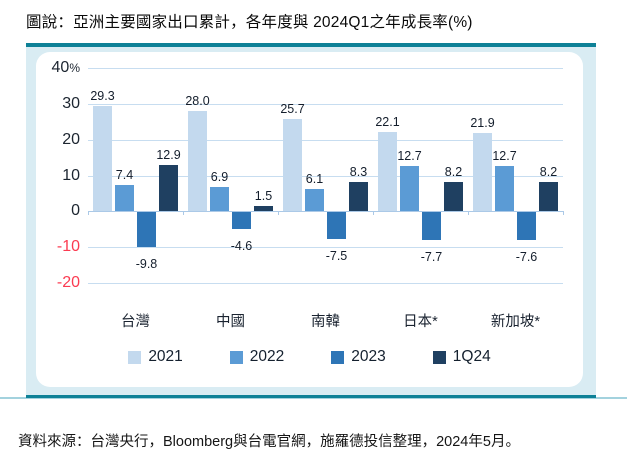 This screenshot has height=462, width=627. Describe the element at coordinates (482, 122) in the screenshot. I see `value-label: 21.9` at that location.